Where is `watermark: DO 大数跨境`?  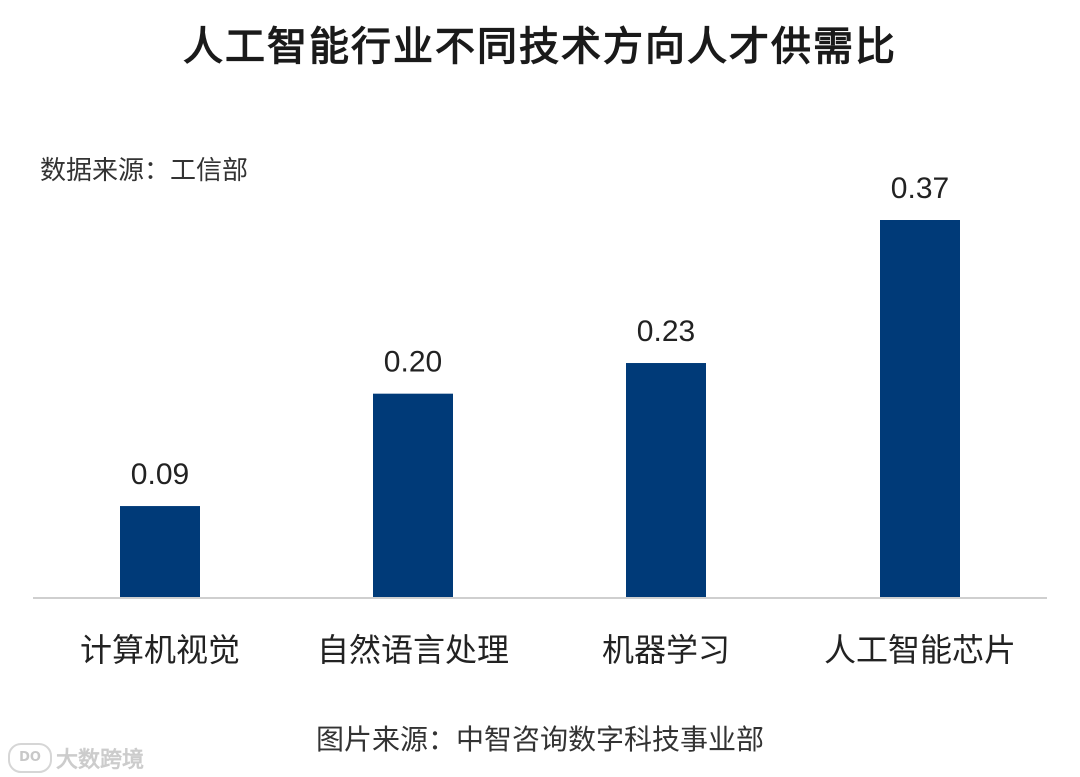
watermark: DO 大数跨境 is located at coordinates (76, 758).